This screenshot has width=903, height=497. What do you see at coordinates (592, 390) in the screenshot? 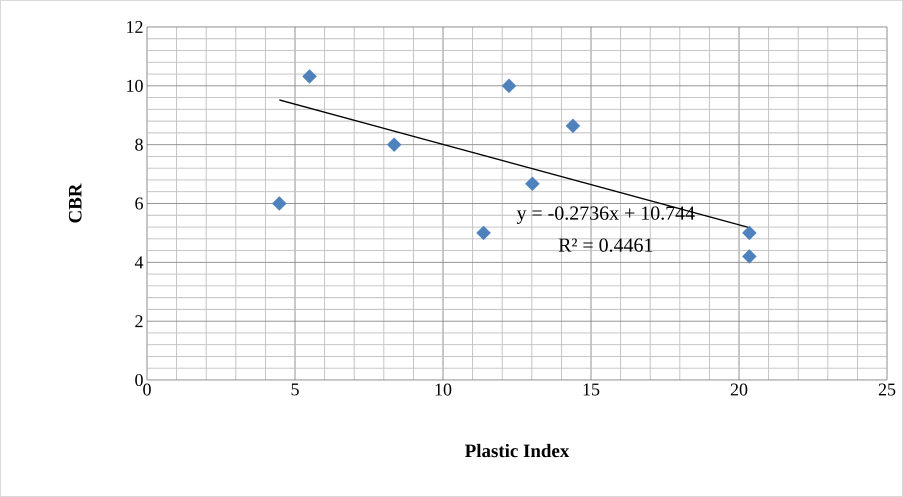
I see `x-tick-label: 15` at bounding box center [592, 390].